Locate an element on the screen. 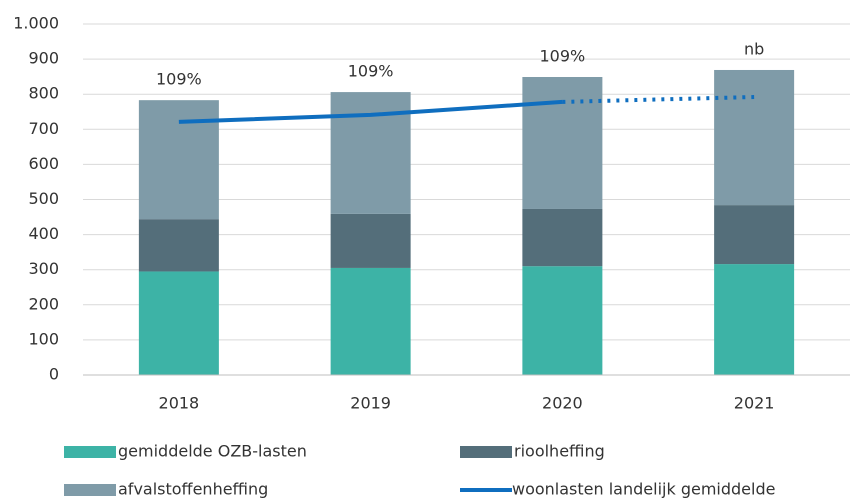 The width and height of the screenshot is (861, 502). y-tick-label: 900 is located at coordinates (43, 58).